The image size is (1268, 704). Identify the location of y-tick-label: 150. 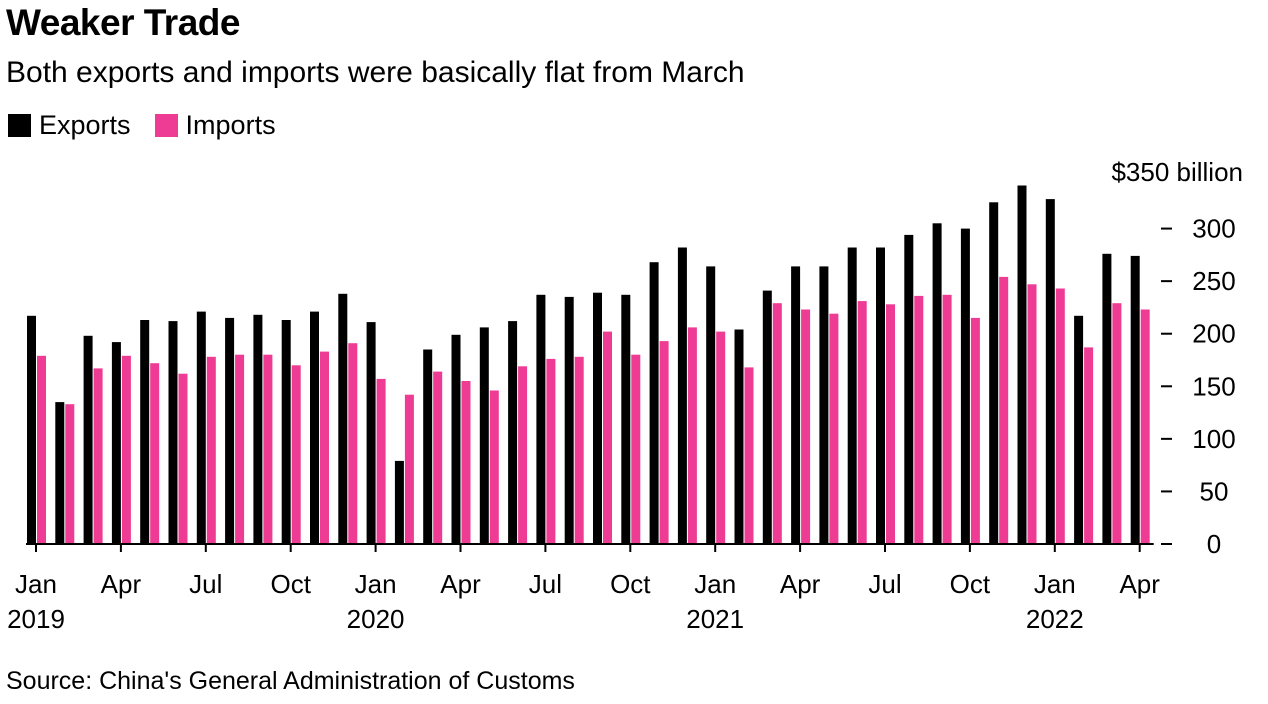
(1213, 386).